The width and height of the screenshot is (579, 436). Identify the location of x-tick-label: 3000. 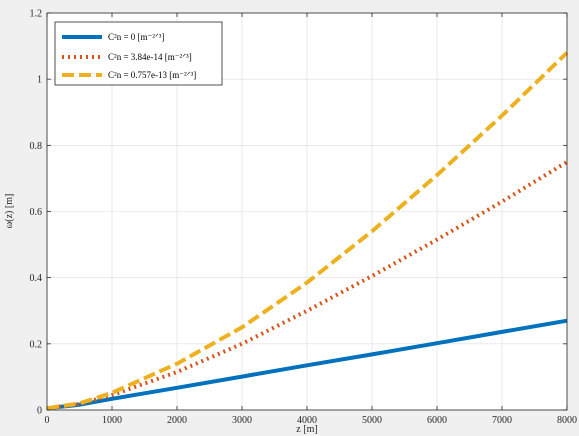
(242, 420).